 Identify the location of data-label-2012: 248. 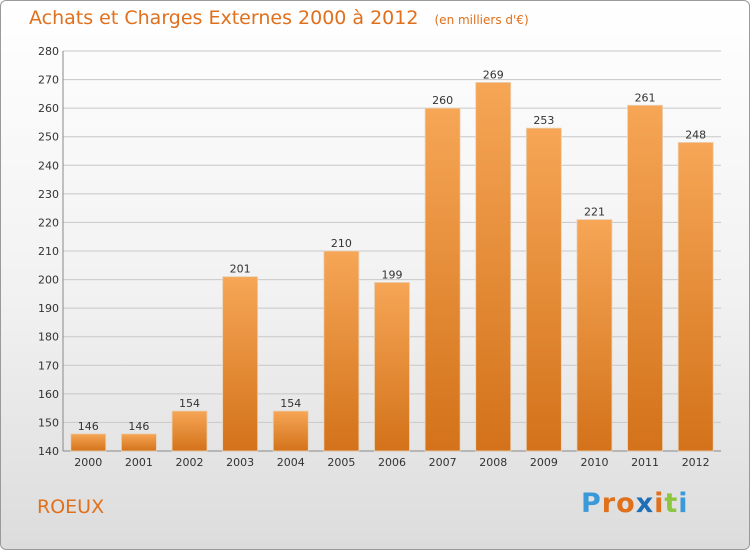
(695, 134).